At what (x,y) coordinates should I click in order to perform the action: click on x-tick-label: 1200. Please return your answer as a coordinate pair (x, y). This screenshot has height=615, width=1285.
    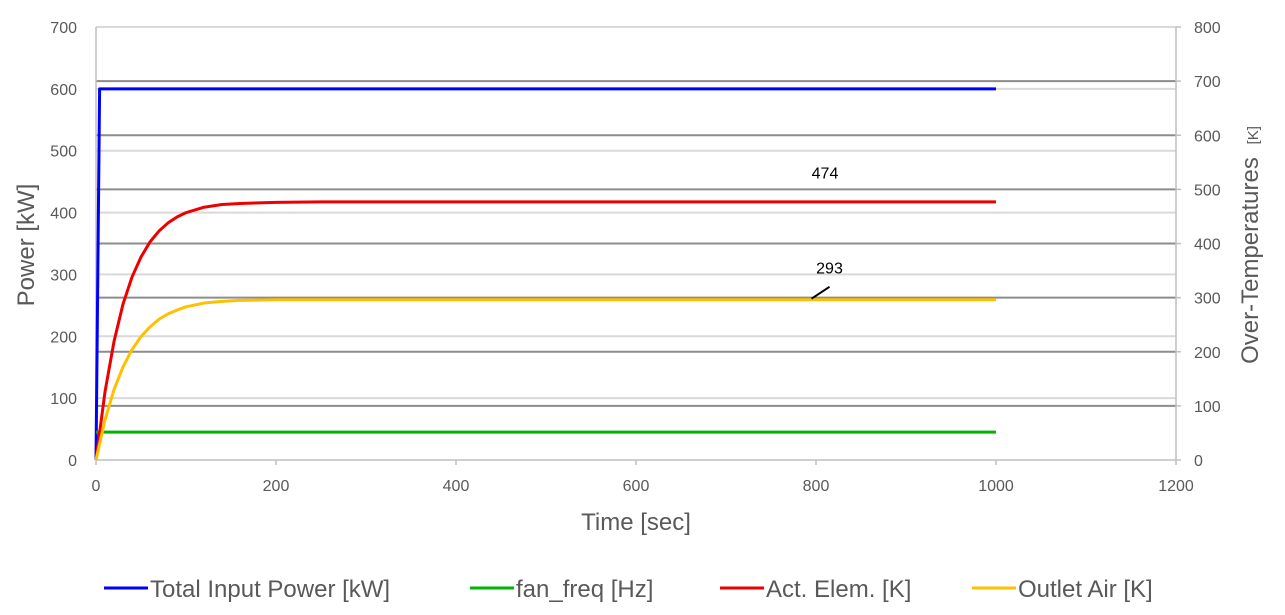
    Looking at the image, I should click on (1176, 486).